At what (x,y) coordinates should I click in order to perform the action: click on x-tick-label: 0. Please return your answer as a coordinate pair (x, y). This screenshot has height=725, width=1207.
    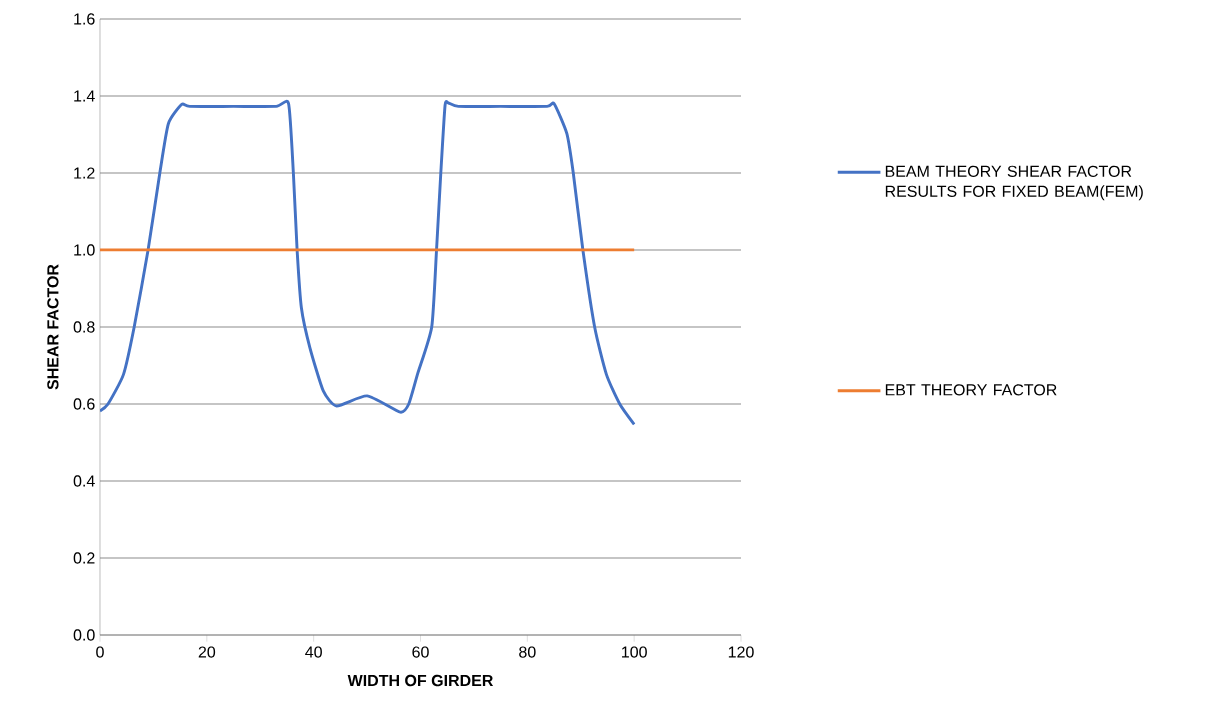
    Looking at the image, I should click on (100, 652).